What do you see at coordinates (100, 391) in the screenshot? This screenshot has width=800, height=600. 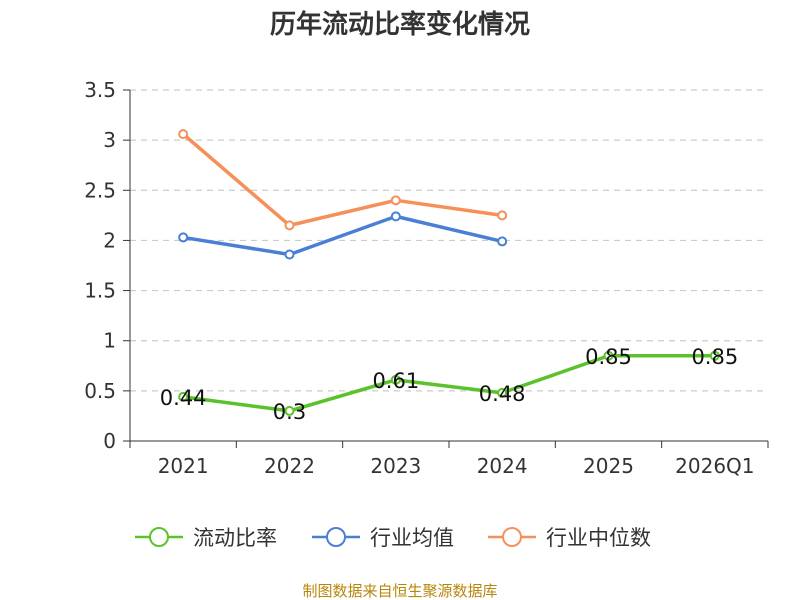 I see `y-tick-label: 0.5` at bounding box center [100, 391].